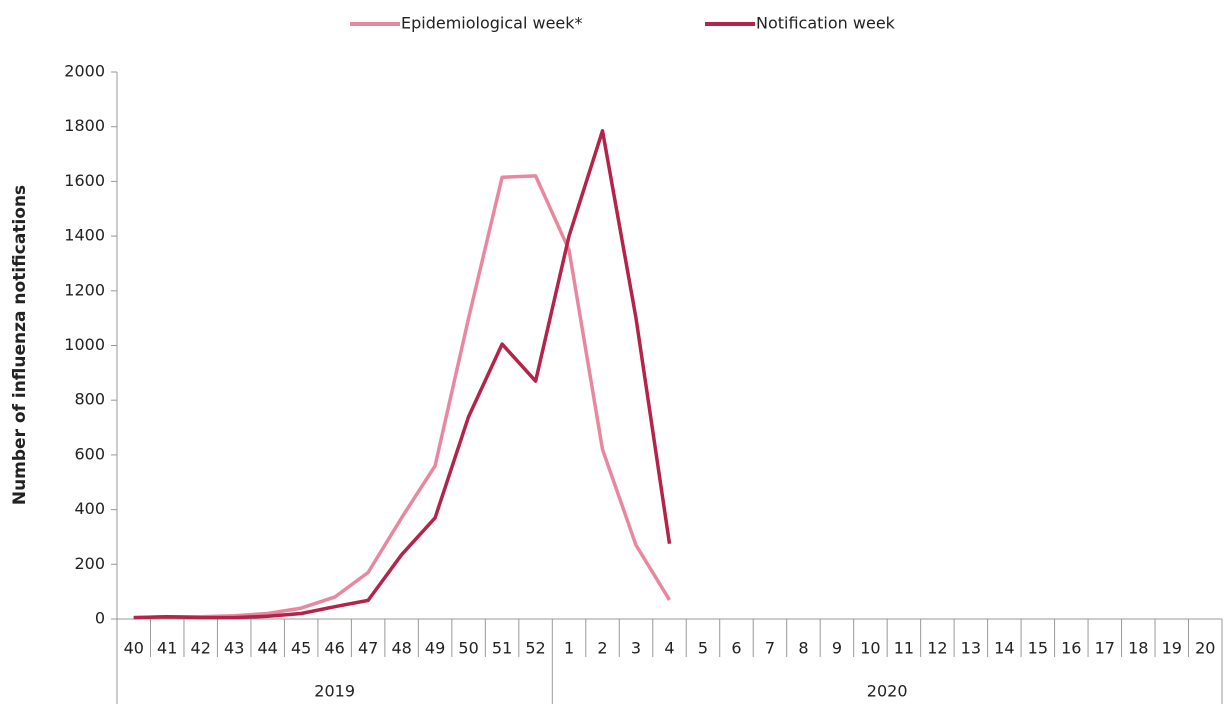 This screenshot has width=1226, height=704. I want to click on y-tick-label: 2000, so click(84, 71).